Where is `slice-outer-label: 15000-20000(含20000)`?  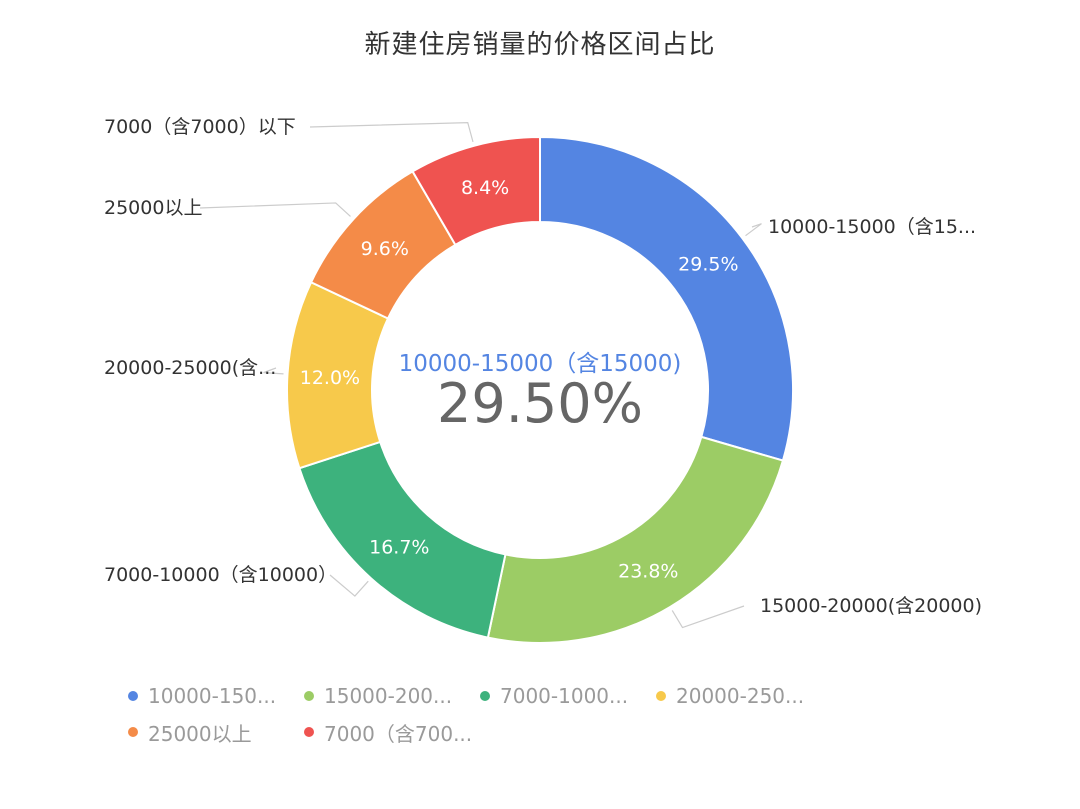
slice-outer-label: 15000-20000(含20000) is located at coordinates (871, 606).